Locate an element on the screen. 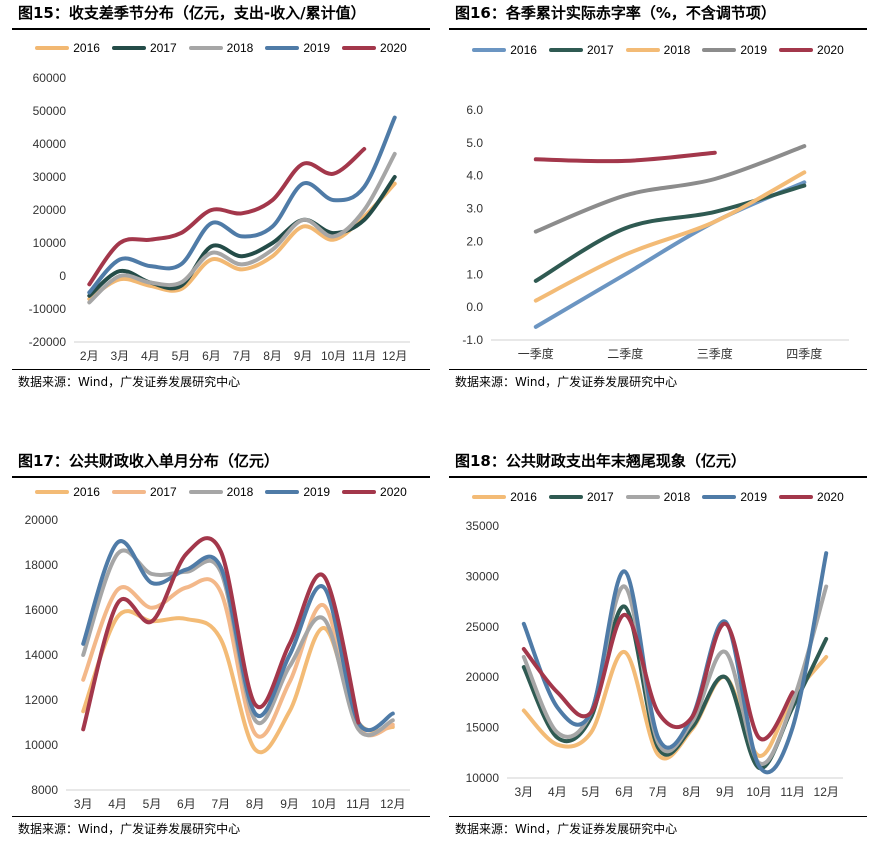 The width and height of the screenshot is (879, 845). x-tick-label: 三季度 is located at coordinates (715, 353).